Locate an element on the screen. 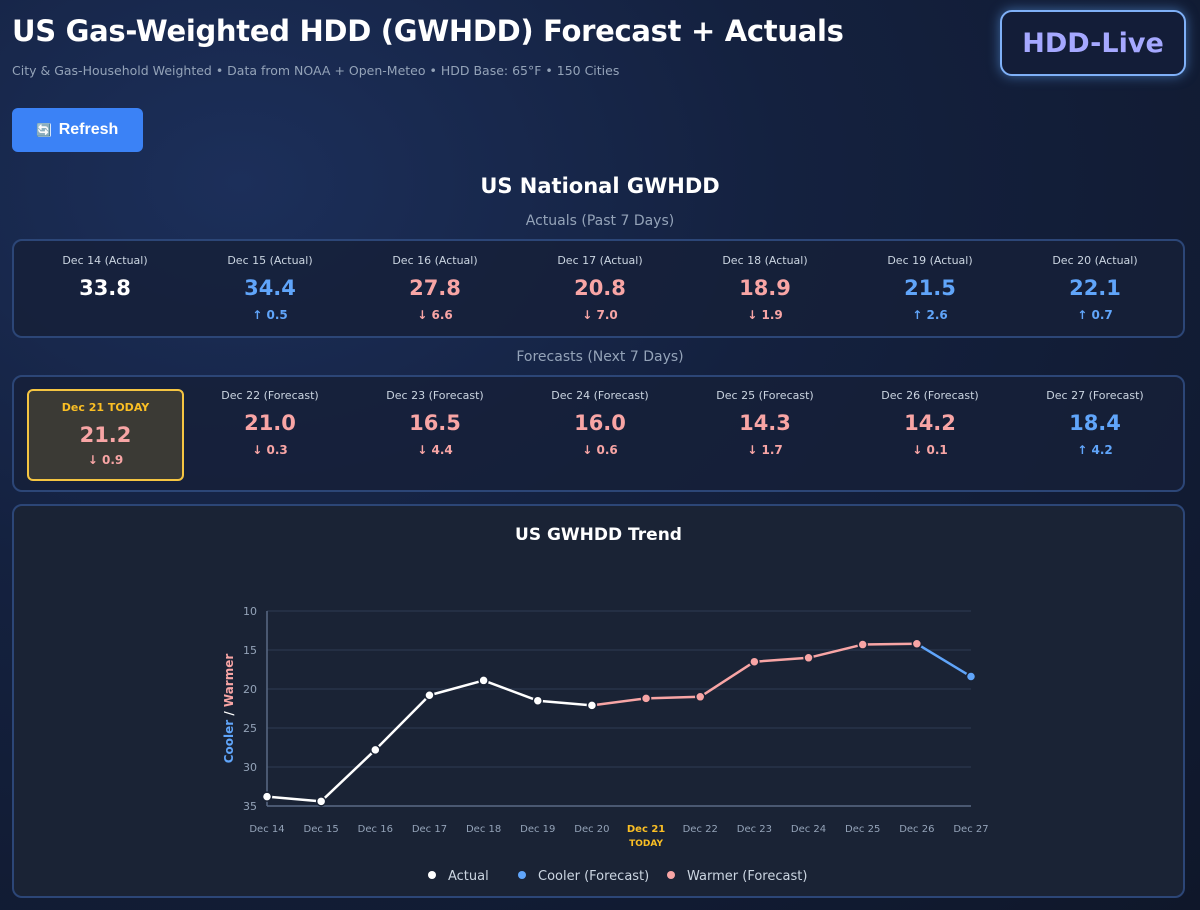 The height and width of the screenshot is (910, 1200). x-tick-label: Dec 24 is located at coordinates (808, 829).